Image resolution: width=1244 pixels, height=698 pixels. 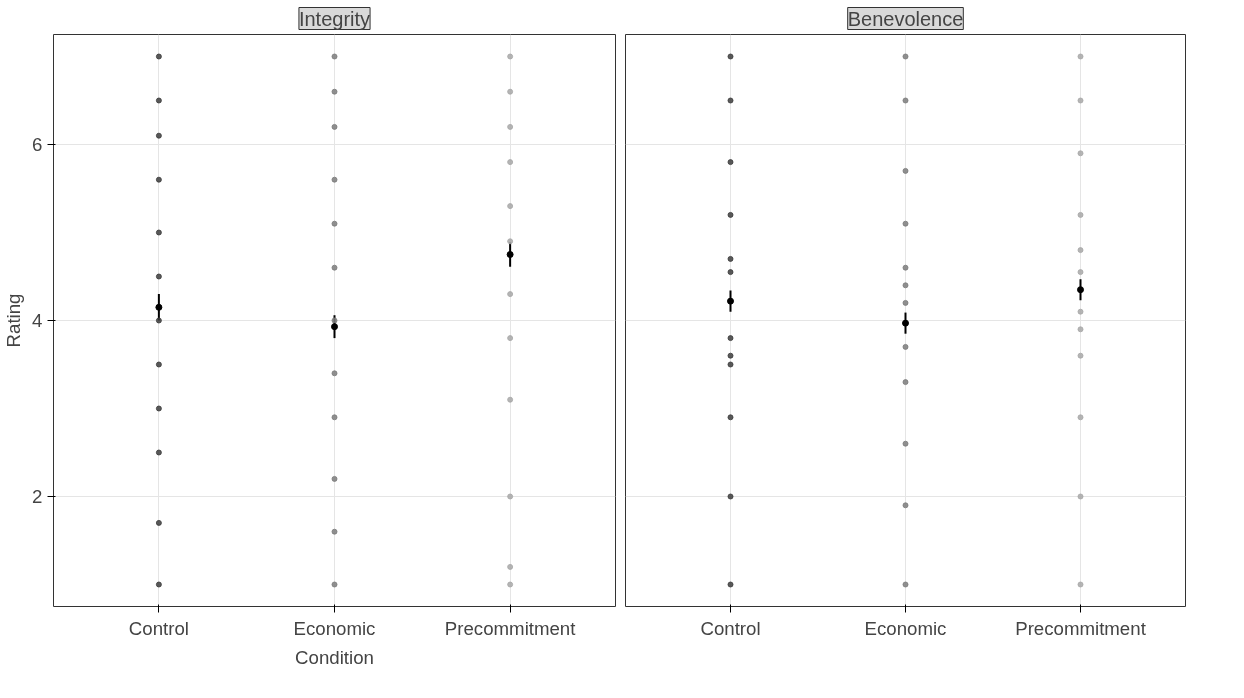 I want to click on chart-title: Integrity, so click(x=334, y=18).